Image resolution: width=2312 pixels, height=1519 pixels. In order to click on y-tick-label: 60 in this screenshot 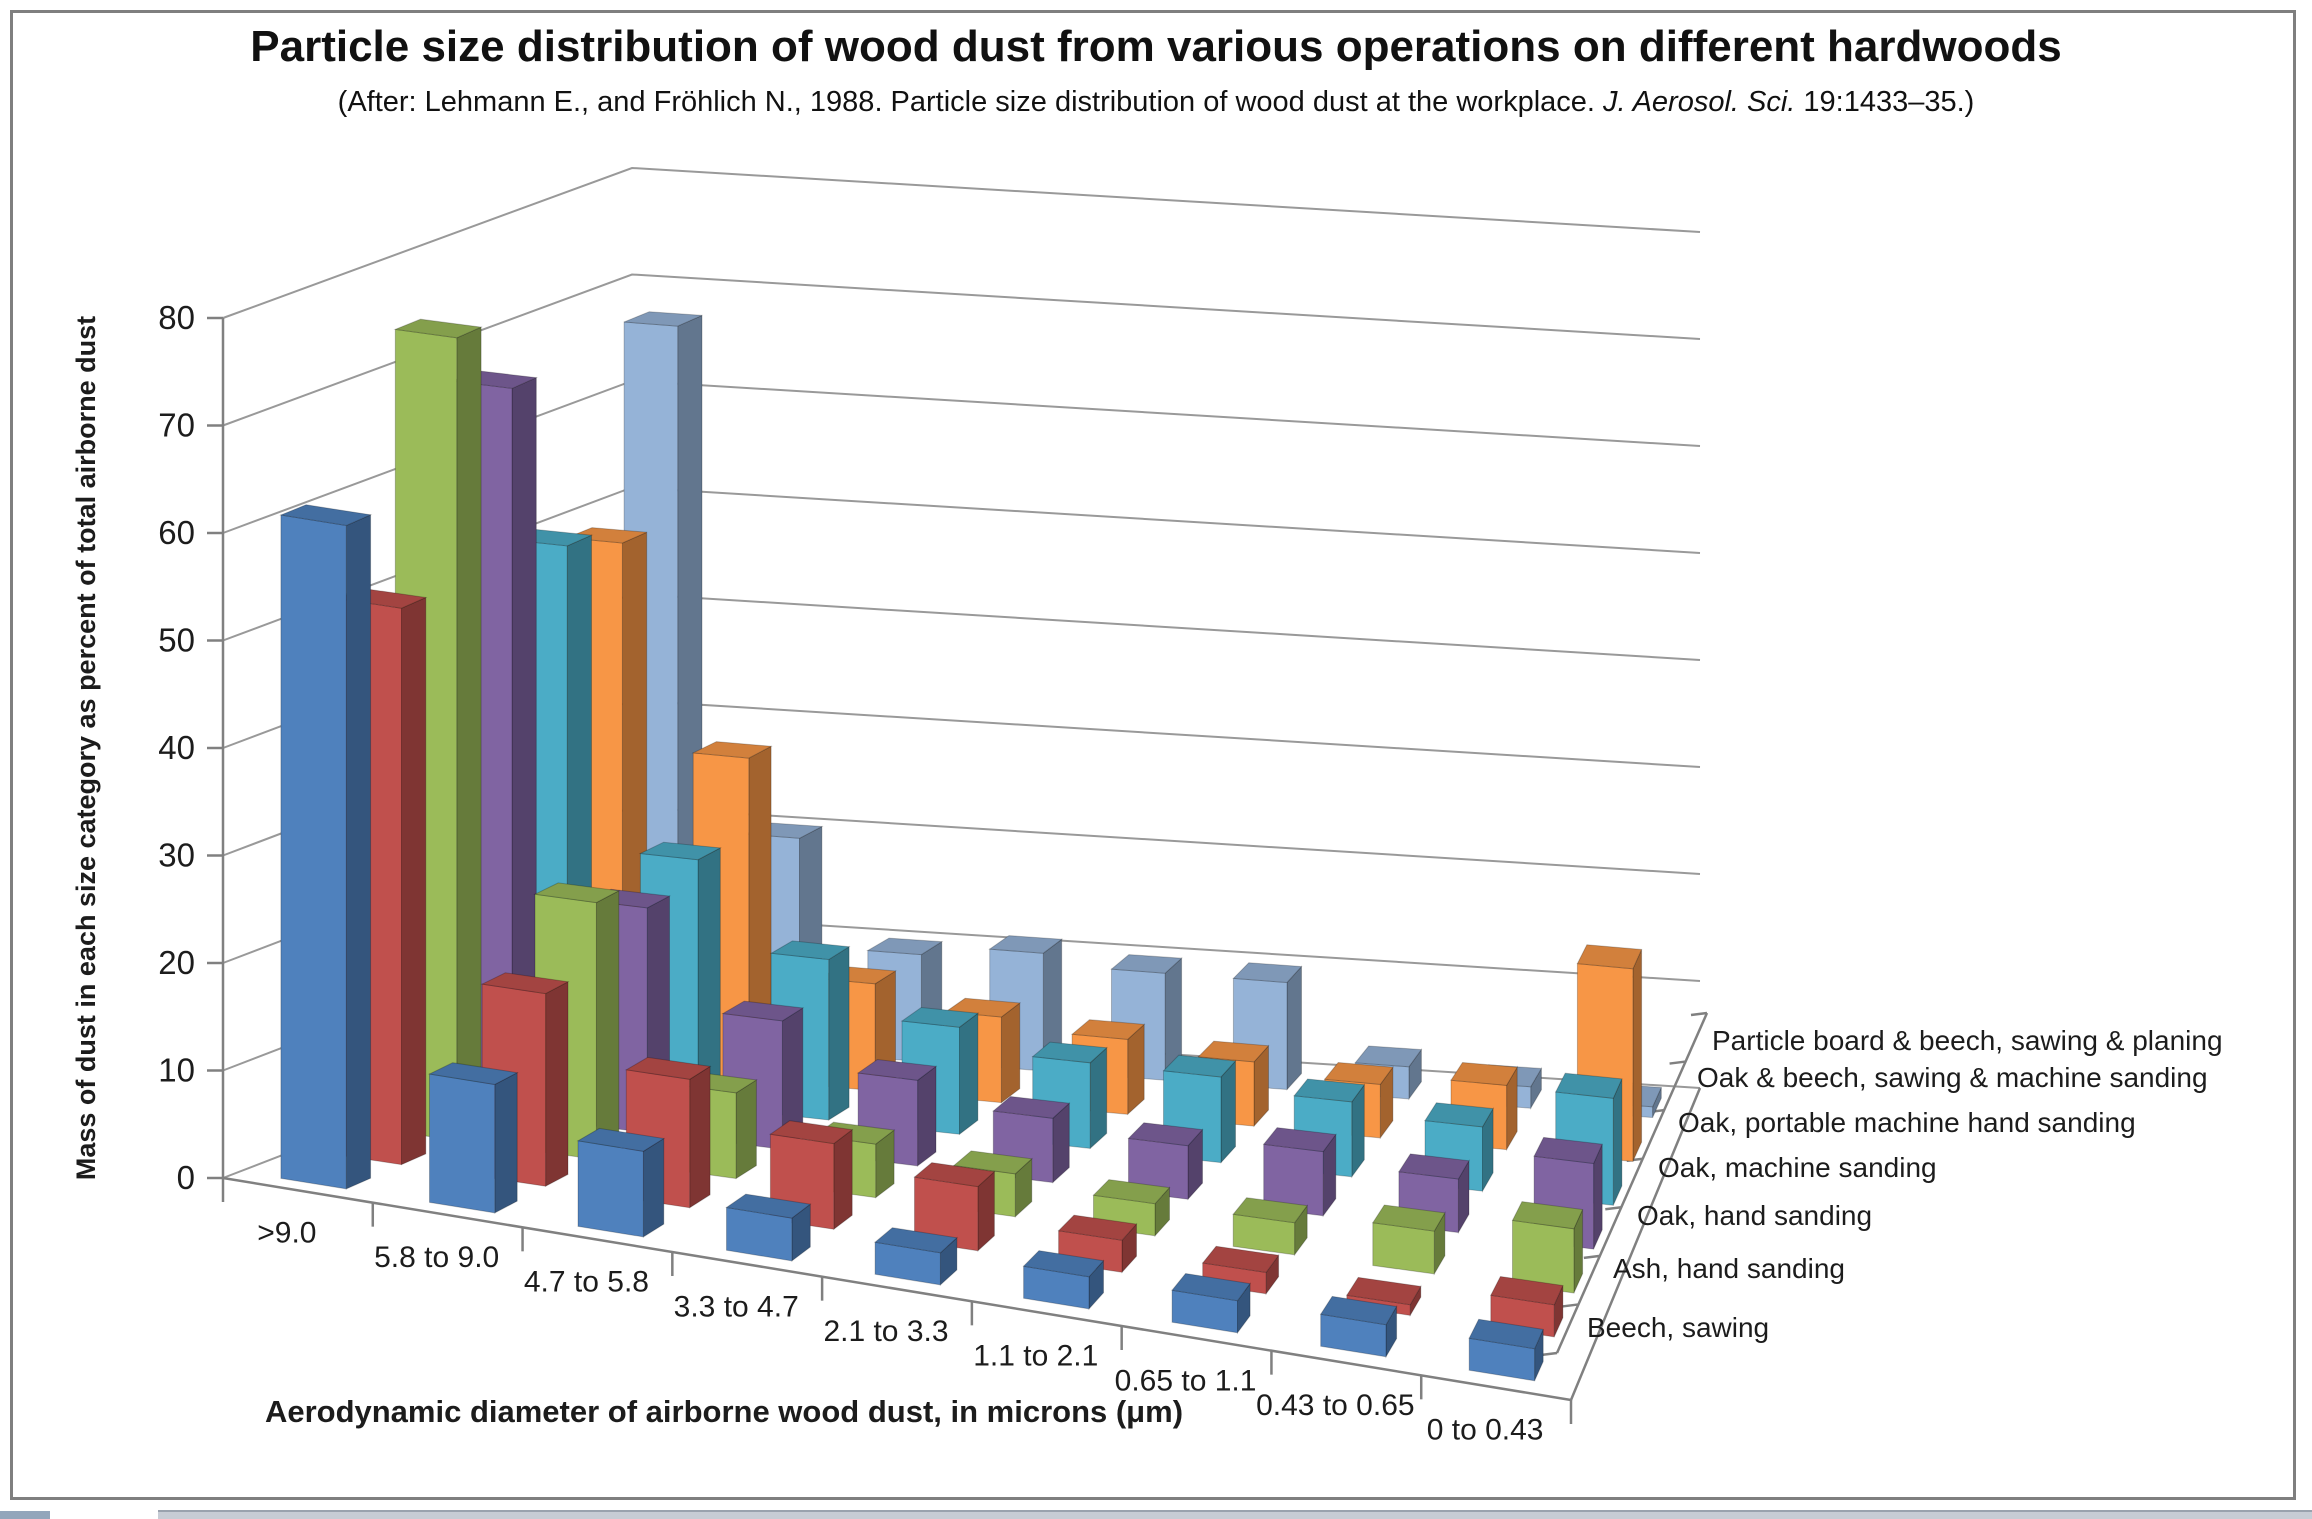, I will do `click(176, 532)`.